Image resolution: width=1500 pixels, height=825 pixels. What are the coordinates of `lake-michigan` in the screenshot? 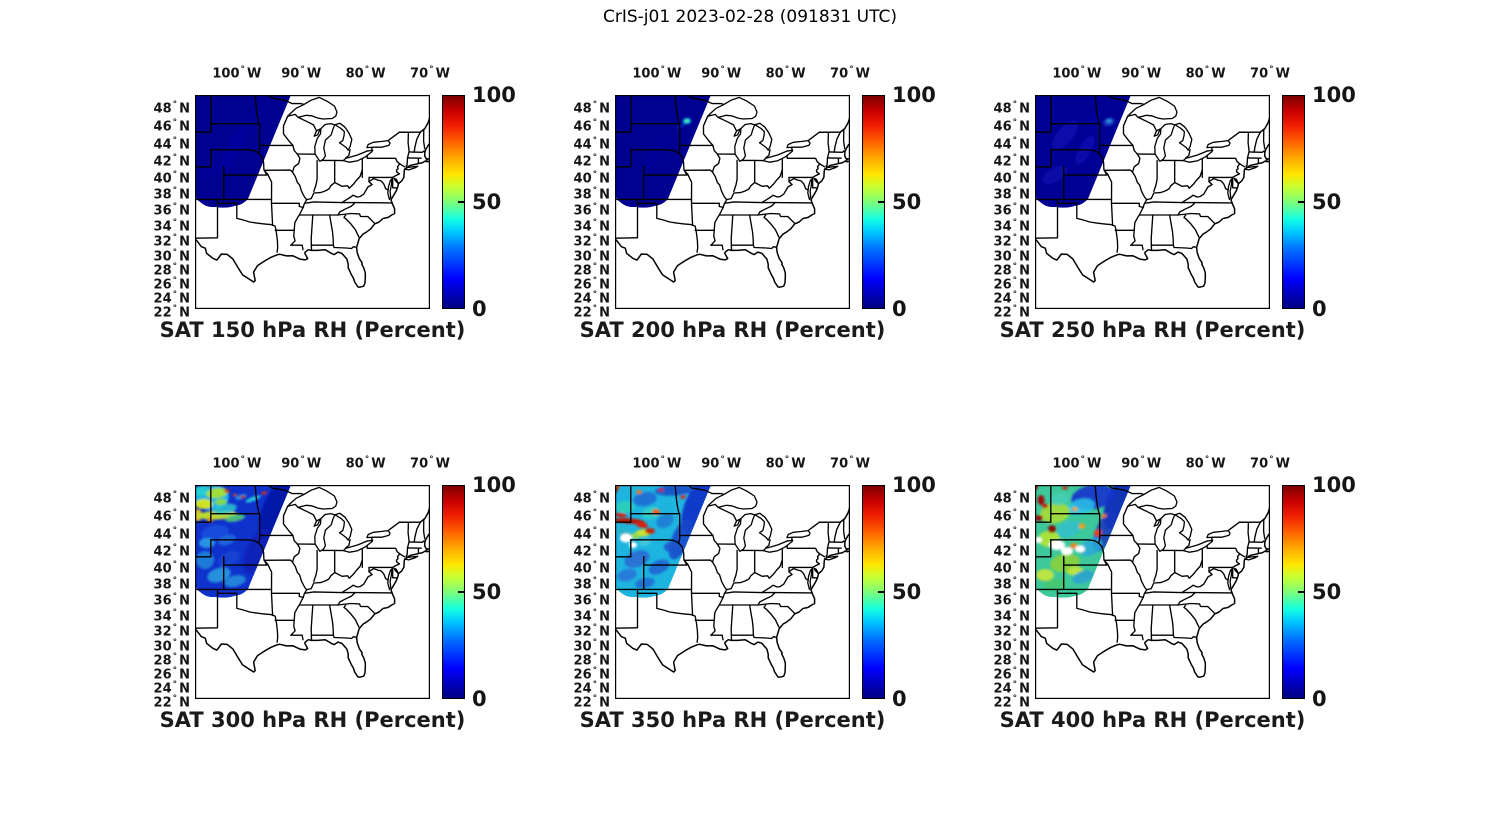 It's located at (325, 532).